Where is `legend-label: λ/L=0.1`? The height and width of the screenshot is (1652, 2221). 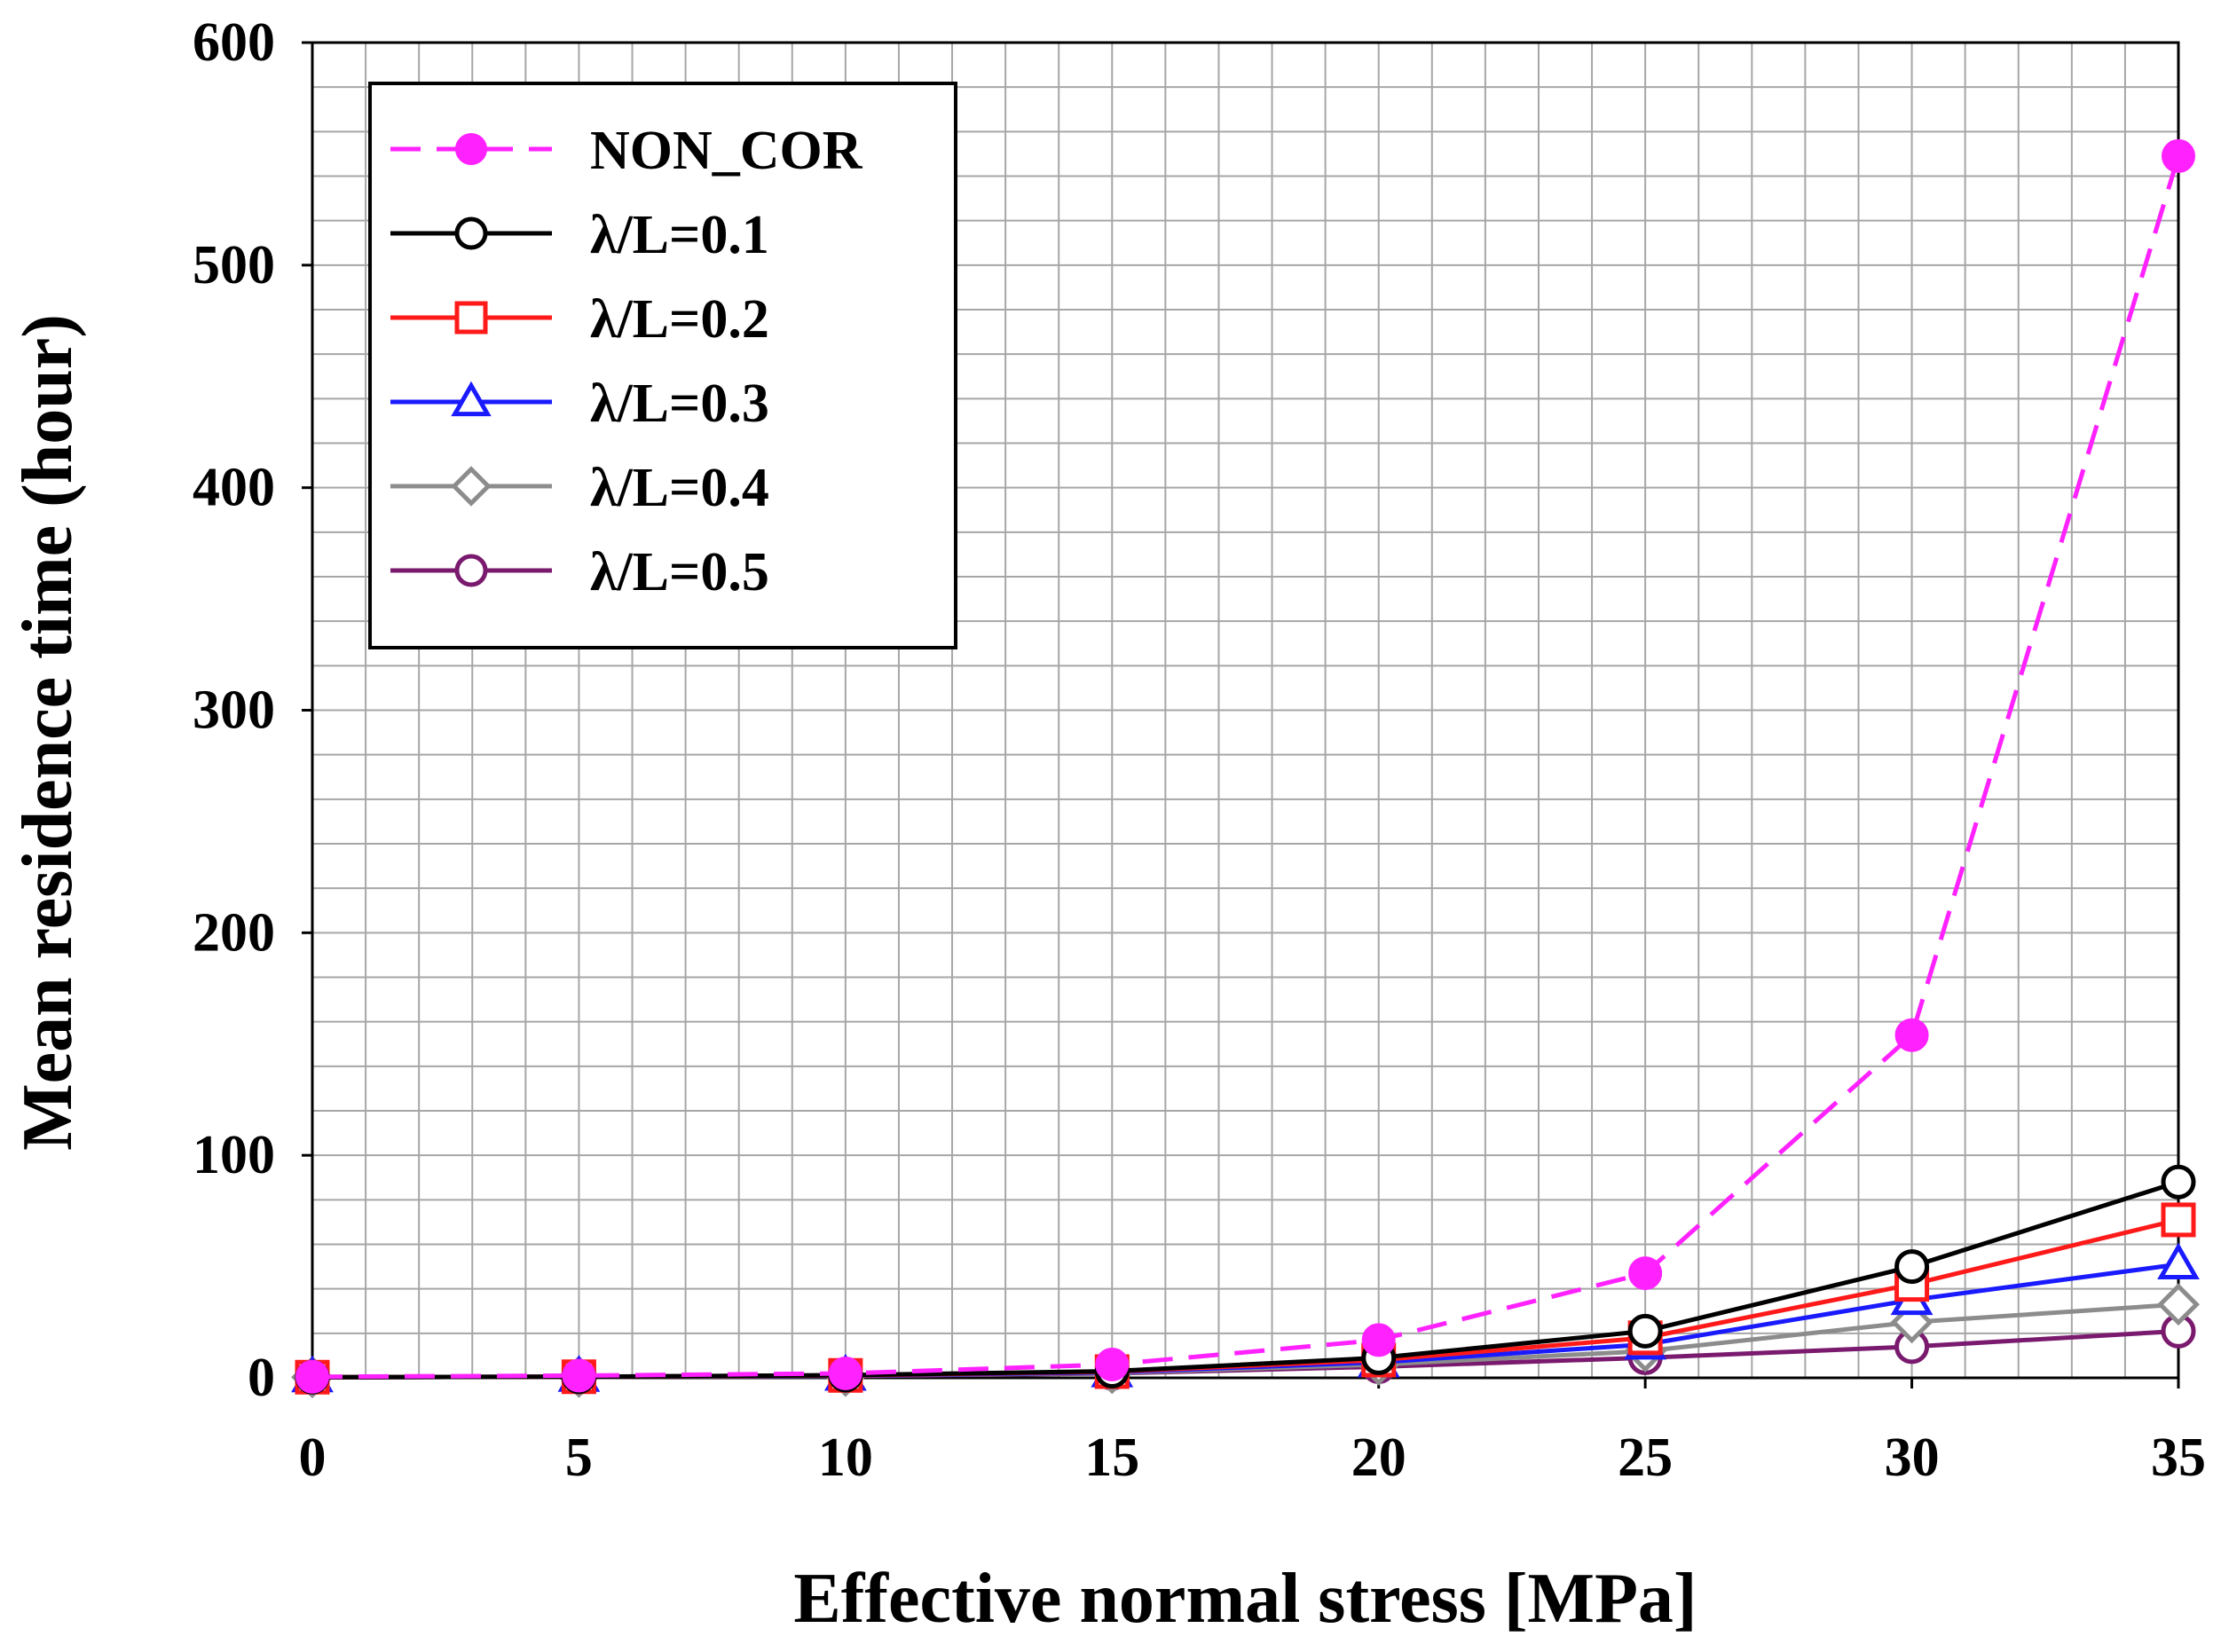 legend-label: λ/L=0.1 is located at coordinates (679, 235).